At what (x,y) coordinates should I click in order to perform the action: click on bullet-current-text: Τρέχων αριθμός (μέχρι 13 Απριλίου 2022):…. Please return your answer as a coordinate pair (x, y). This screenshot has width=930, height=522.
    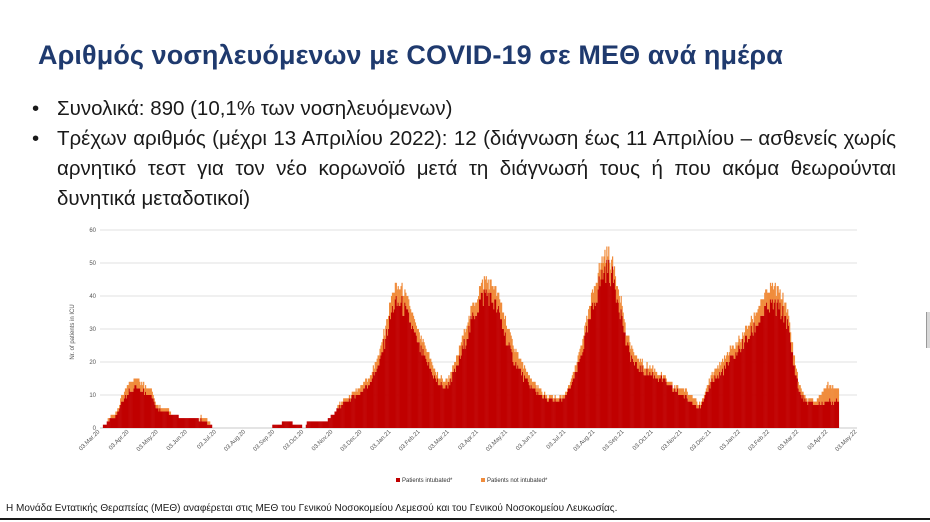
    Looking at the image, I should click on (476, 168).